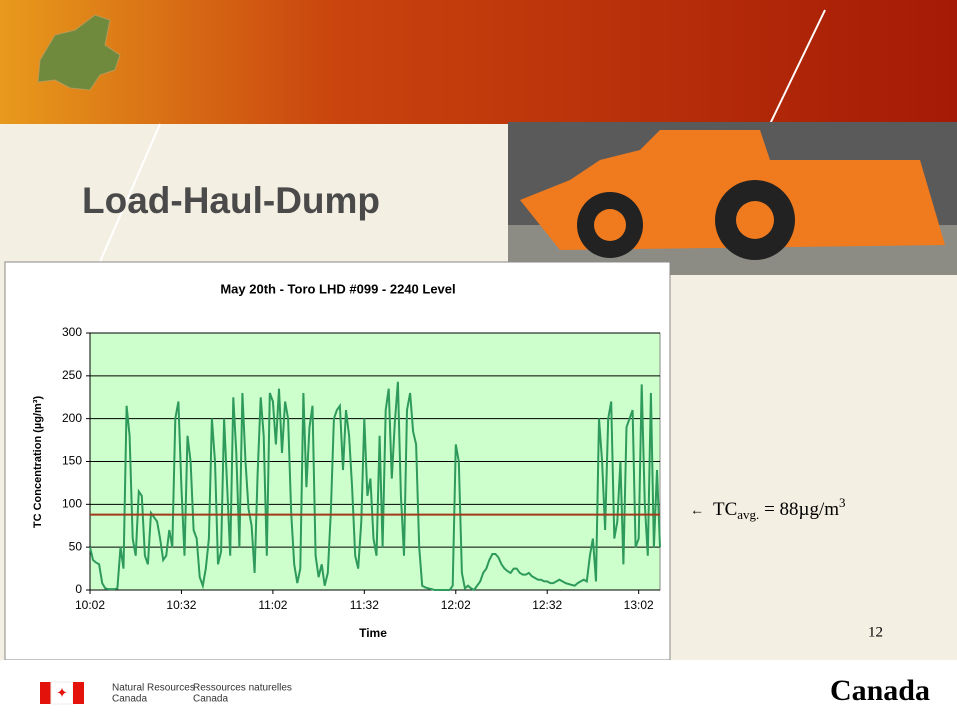 The width and height of the screenshot is (957, 721). Describe the element at coordinates (272, 605) in the screenshot. I see `x-tick-label: 11:02` at that location.